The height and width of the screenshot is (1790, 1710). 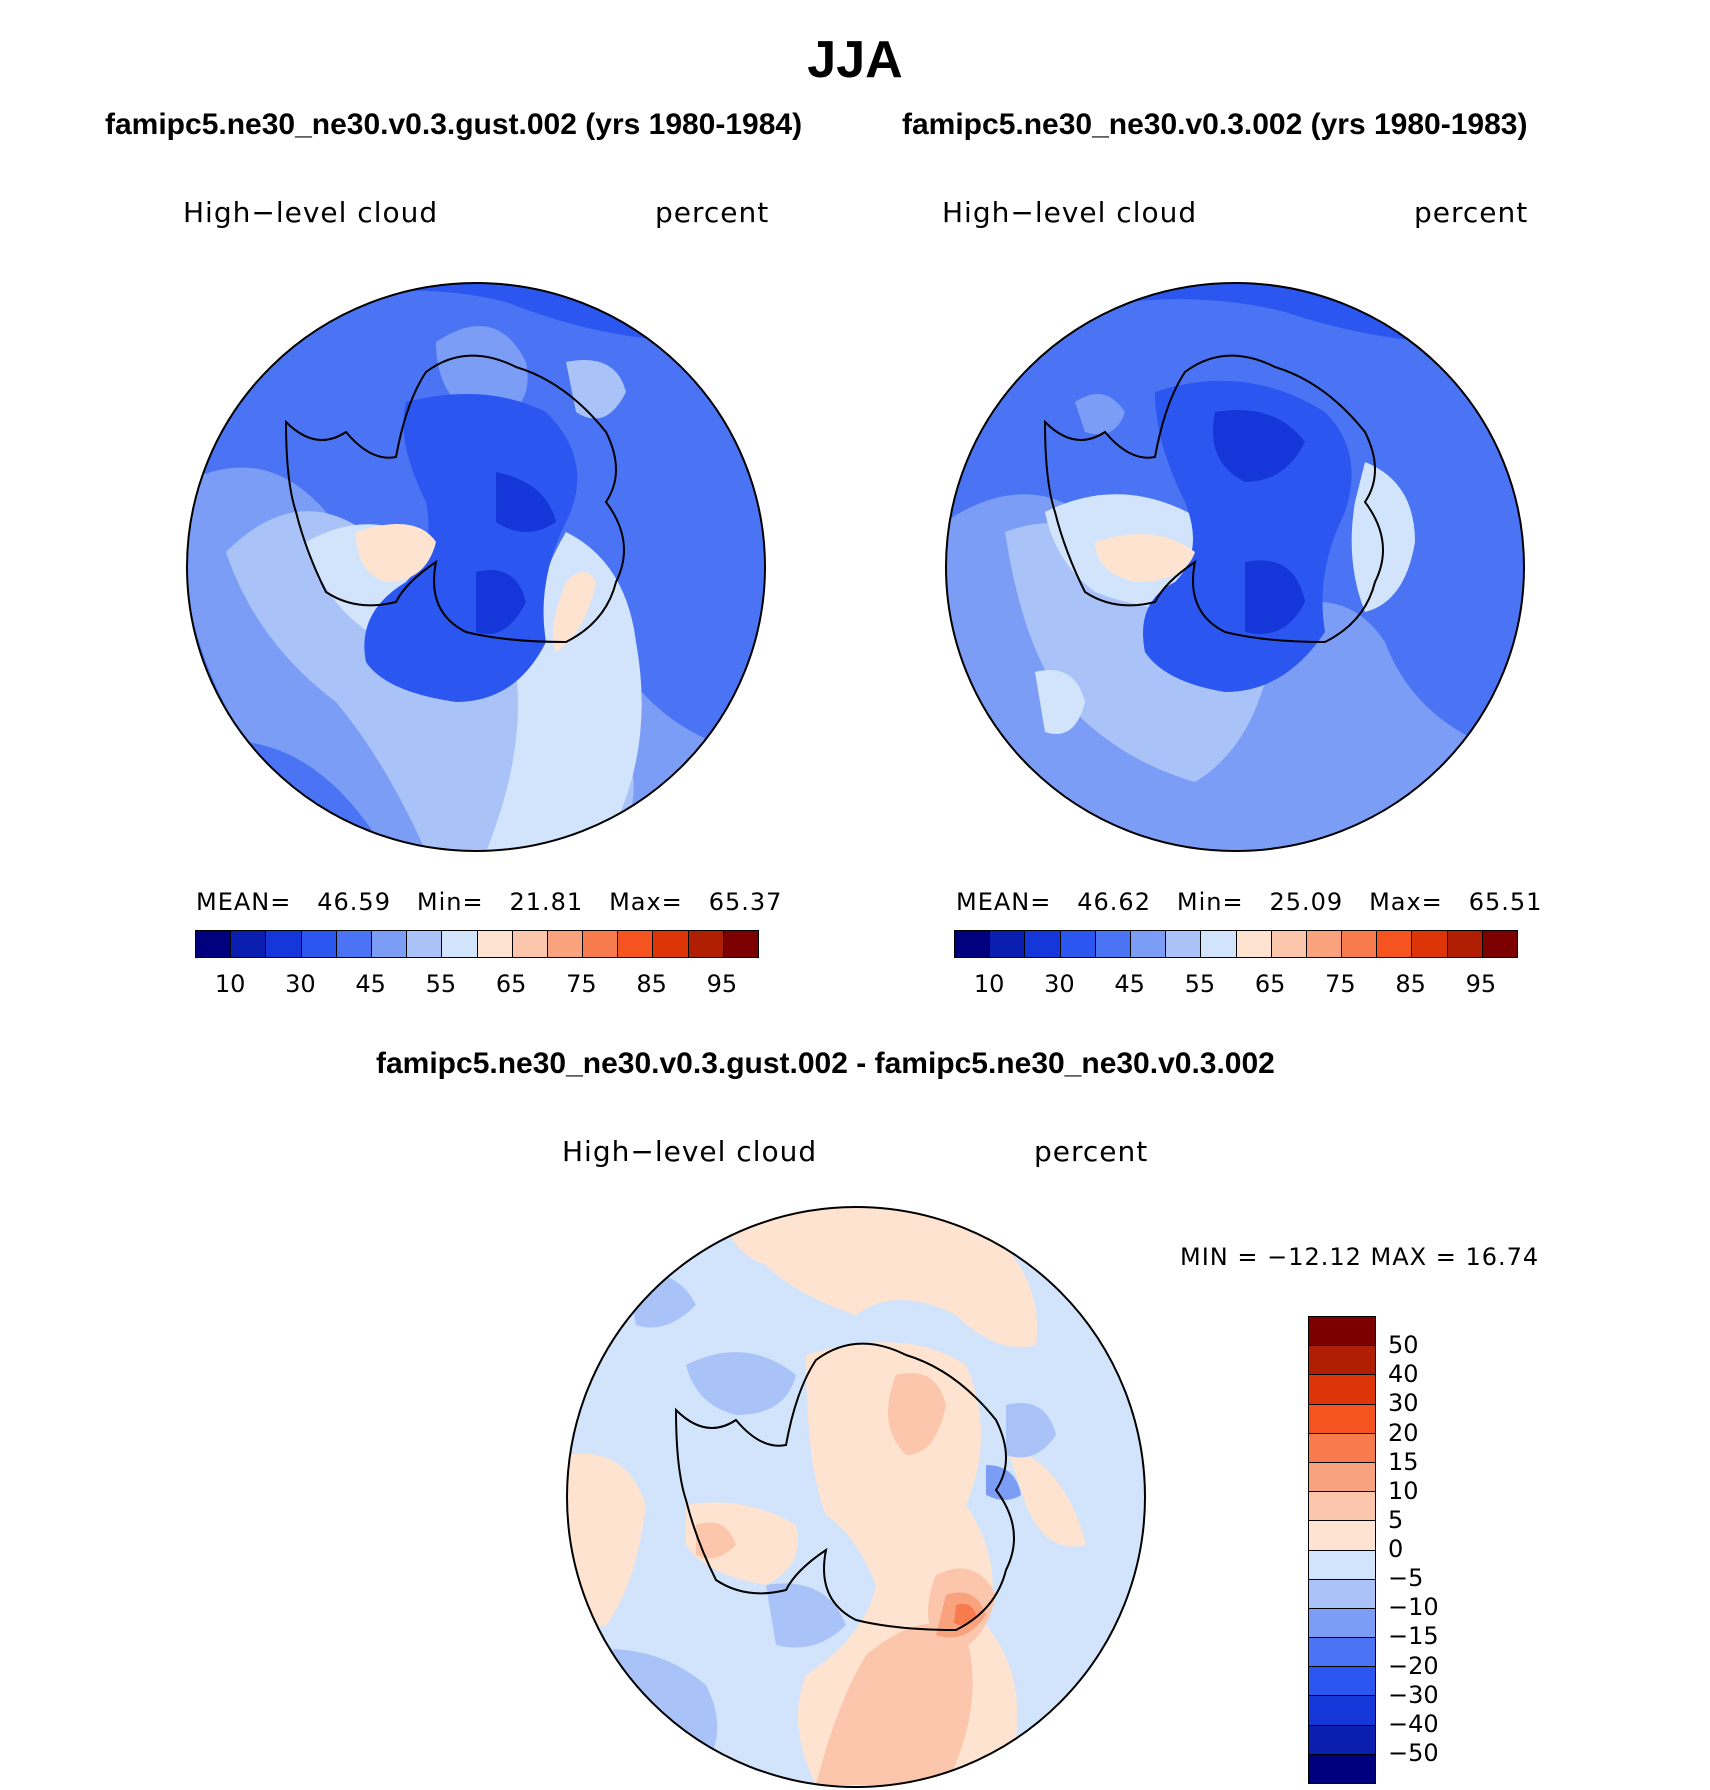 I want to click on map1-boundary, so click(x=476, y=567).